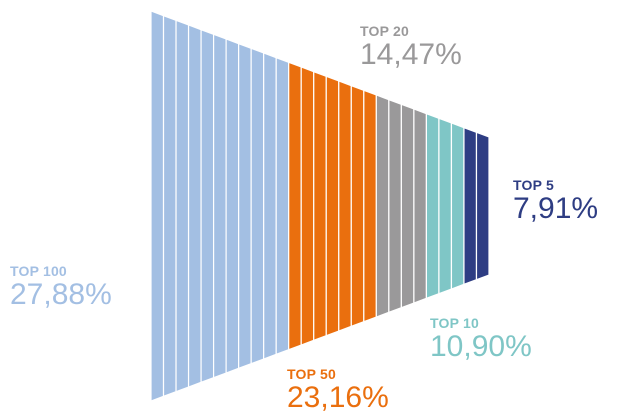  I want to click on label-top-50-name: TOP 50, so click(311, 374).